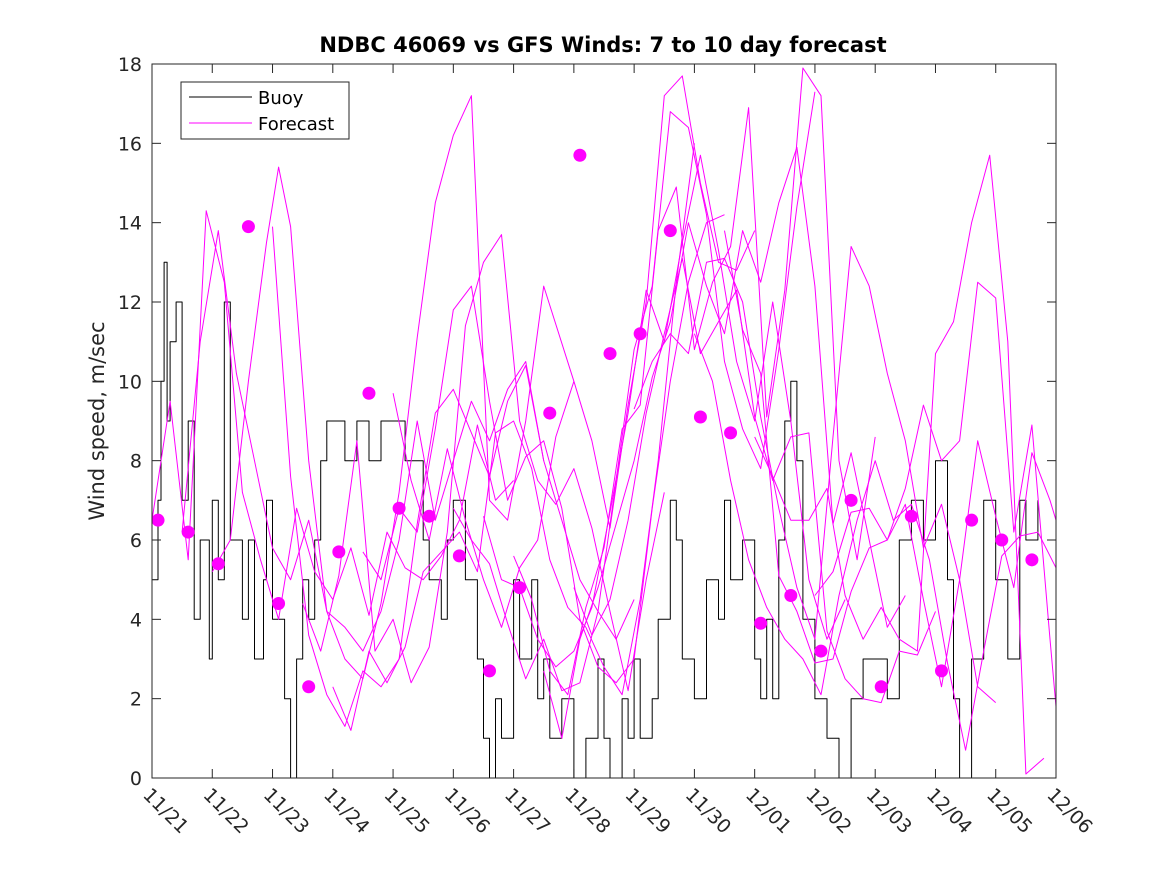 This screenshot has width=1167, height=875. I want to click on y-tick-label: 0, so click(136, 779).